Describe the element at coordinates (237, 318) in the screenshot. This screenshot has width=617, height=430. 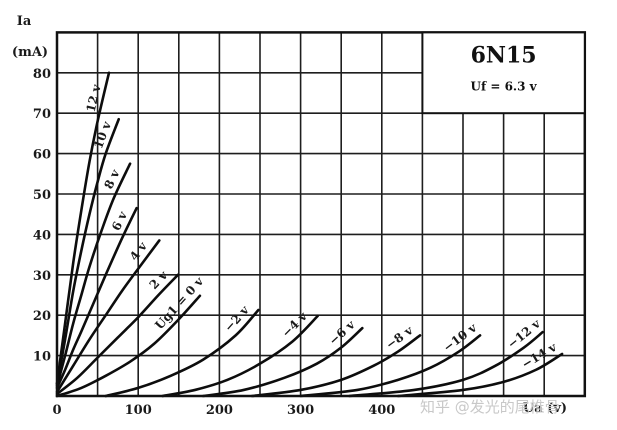
I see `curve-label: −2 v` at that location.